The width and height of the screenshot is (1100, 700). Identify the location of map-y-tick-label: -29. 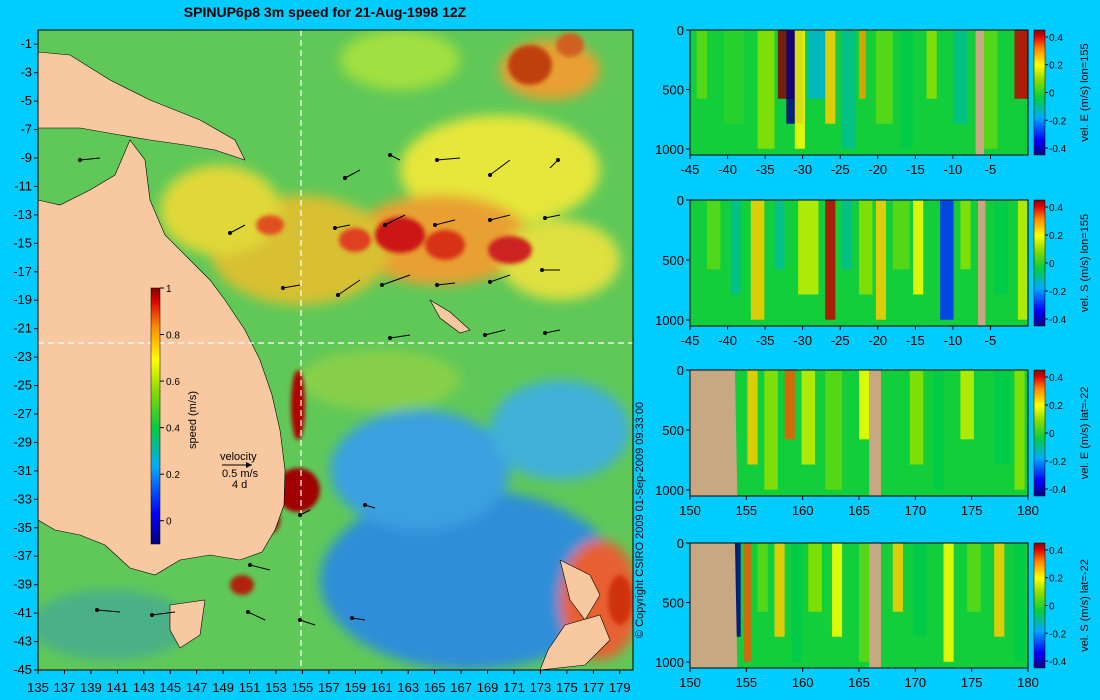
(22, 441).